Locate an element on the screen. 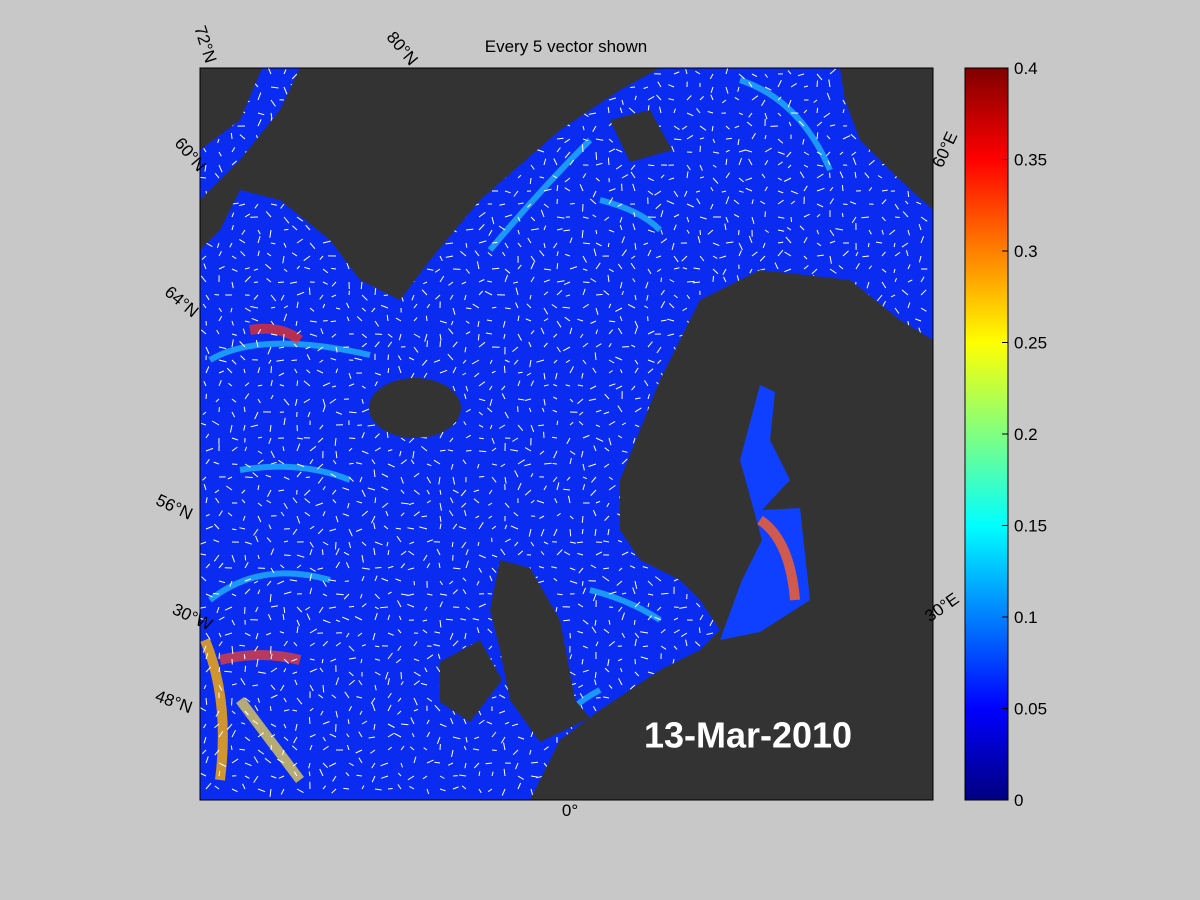  grid-label: 48°N is located at coordinates (174, 701).